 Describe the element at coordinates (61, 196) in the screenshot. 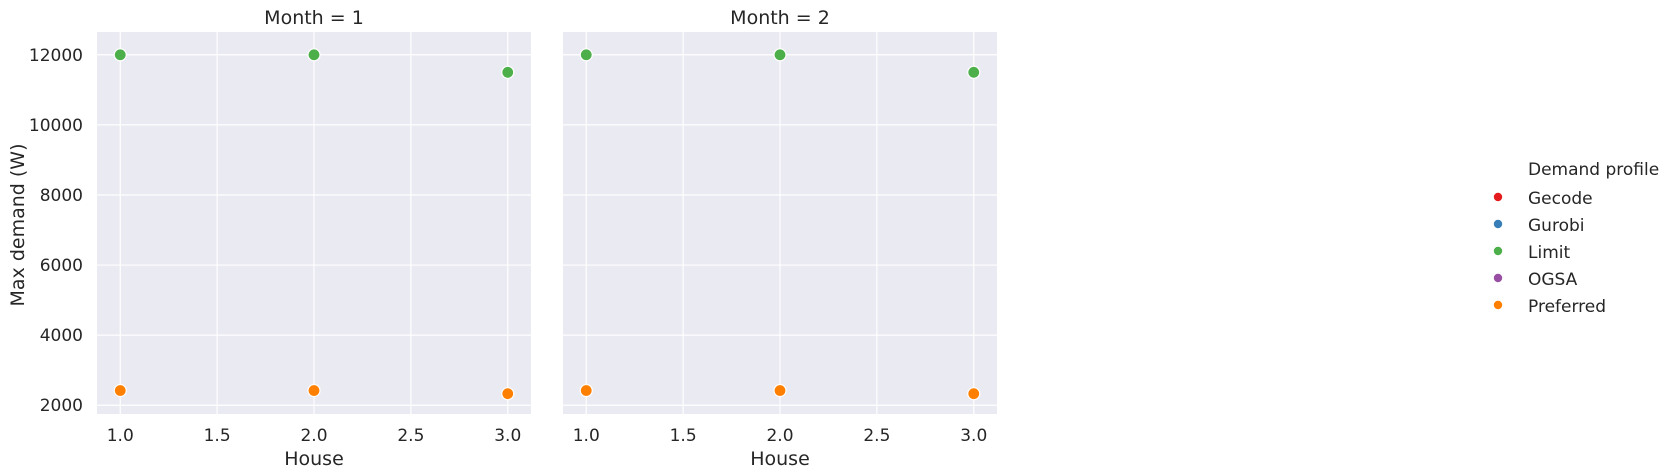

I see `y-tick-label: 8000` at that location.